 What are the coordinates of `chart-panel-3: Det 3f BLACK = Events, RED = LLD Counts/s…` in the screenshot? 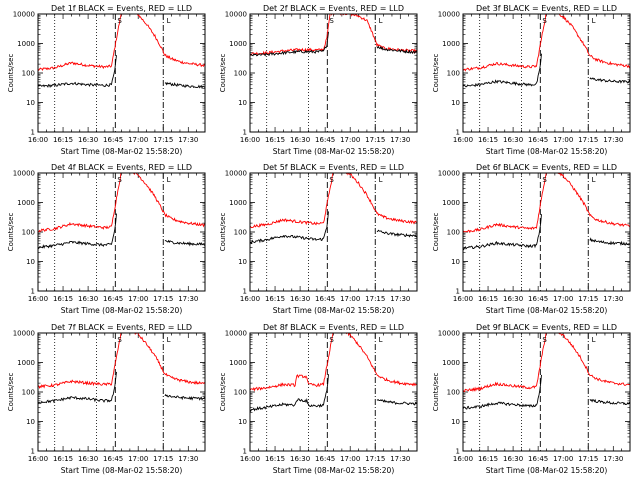 It's located at (531, 80).